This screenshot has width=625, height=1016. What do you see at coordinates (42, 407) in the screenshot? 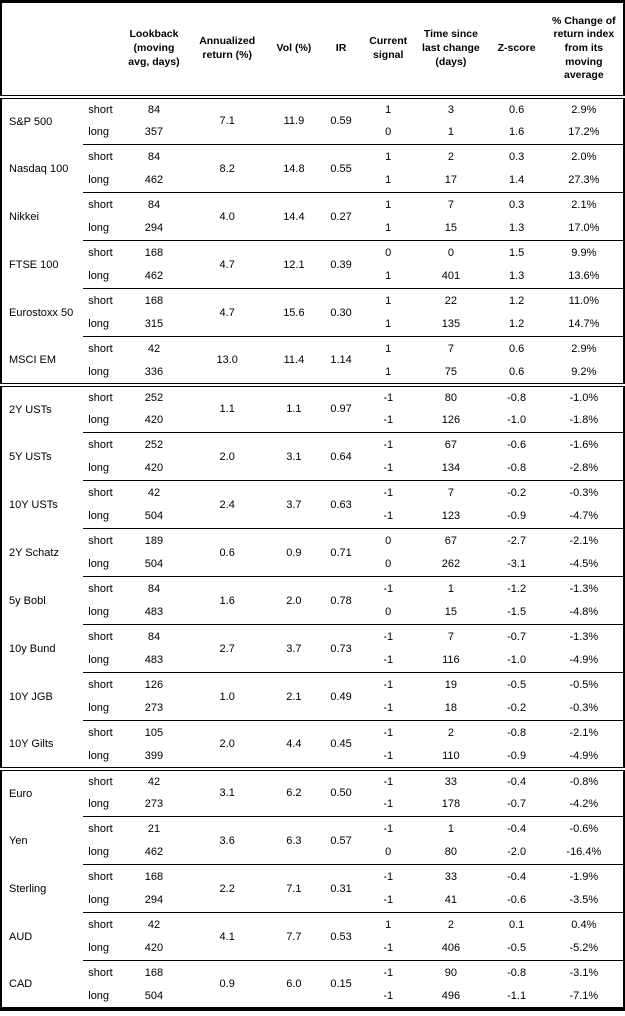
I see `instrument-name: 2Y USTs` at bounding box center [42, 407].